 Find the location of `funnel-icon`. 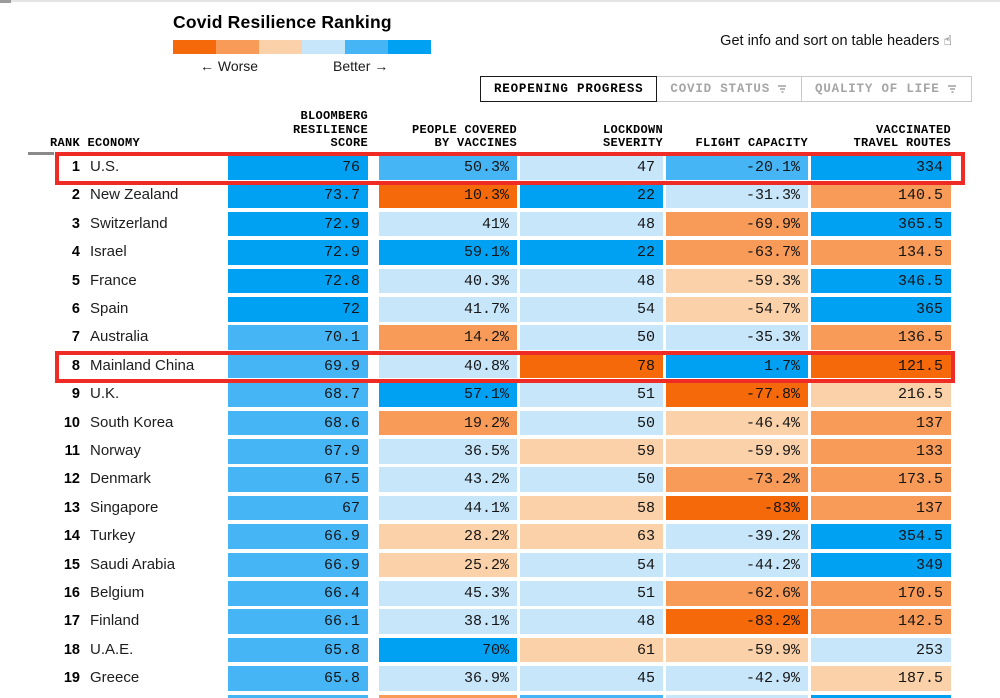

funnel-icon is located at coordinates (782, 89).